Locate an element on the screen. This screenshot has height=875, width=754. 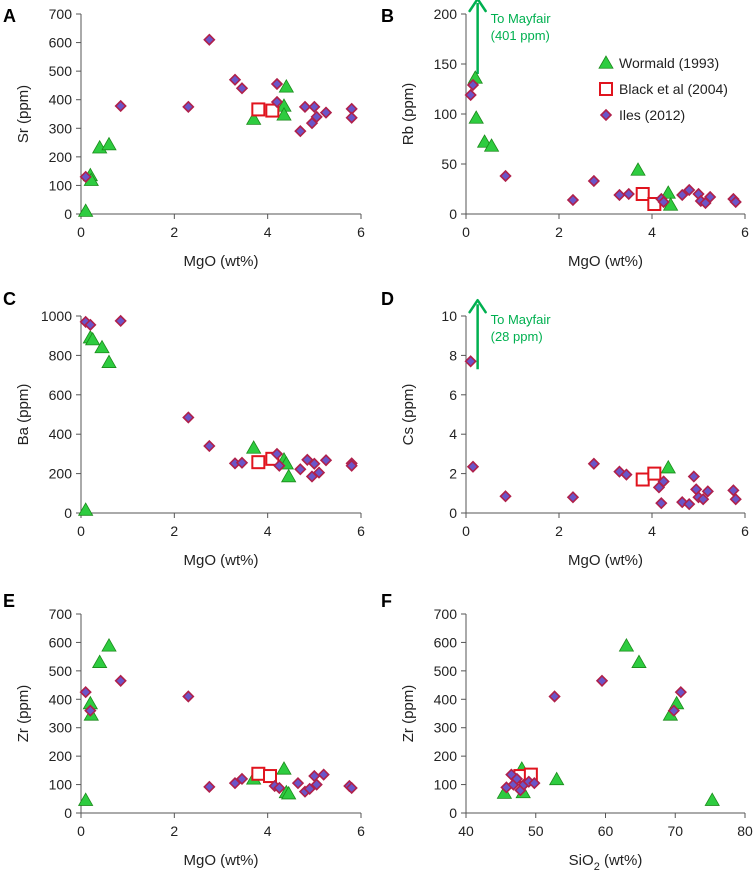
y-axis-label: Zr (ppm) is located at coordinates (408, 714).